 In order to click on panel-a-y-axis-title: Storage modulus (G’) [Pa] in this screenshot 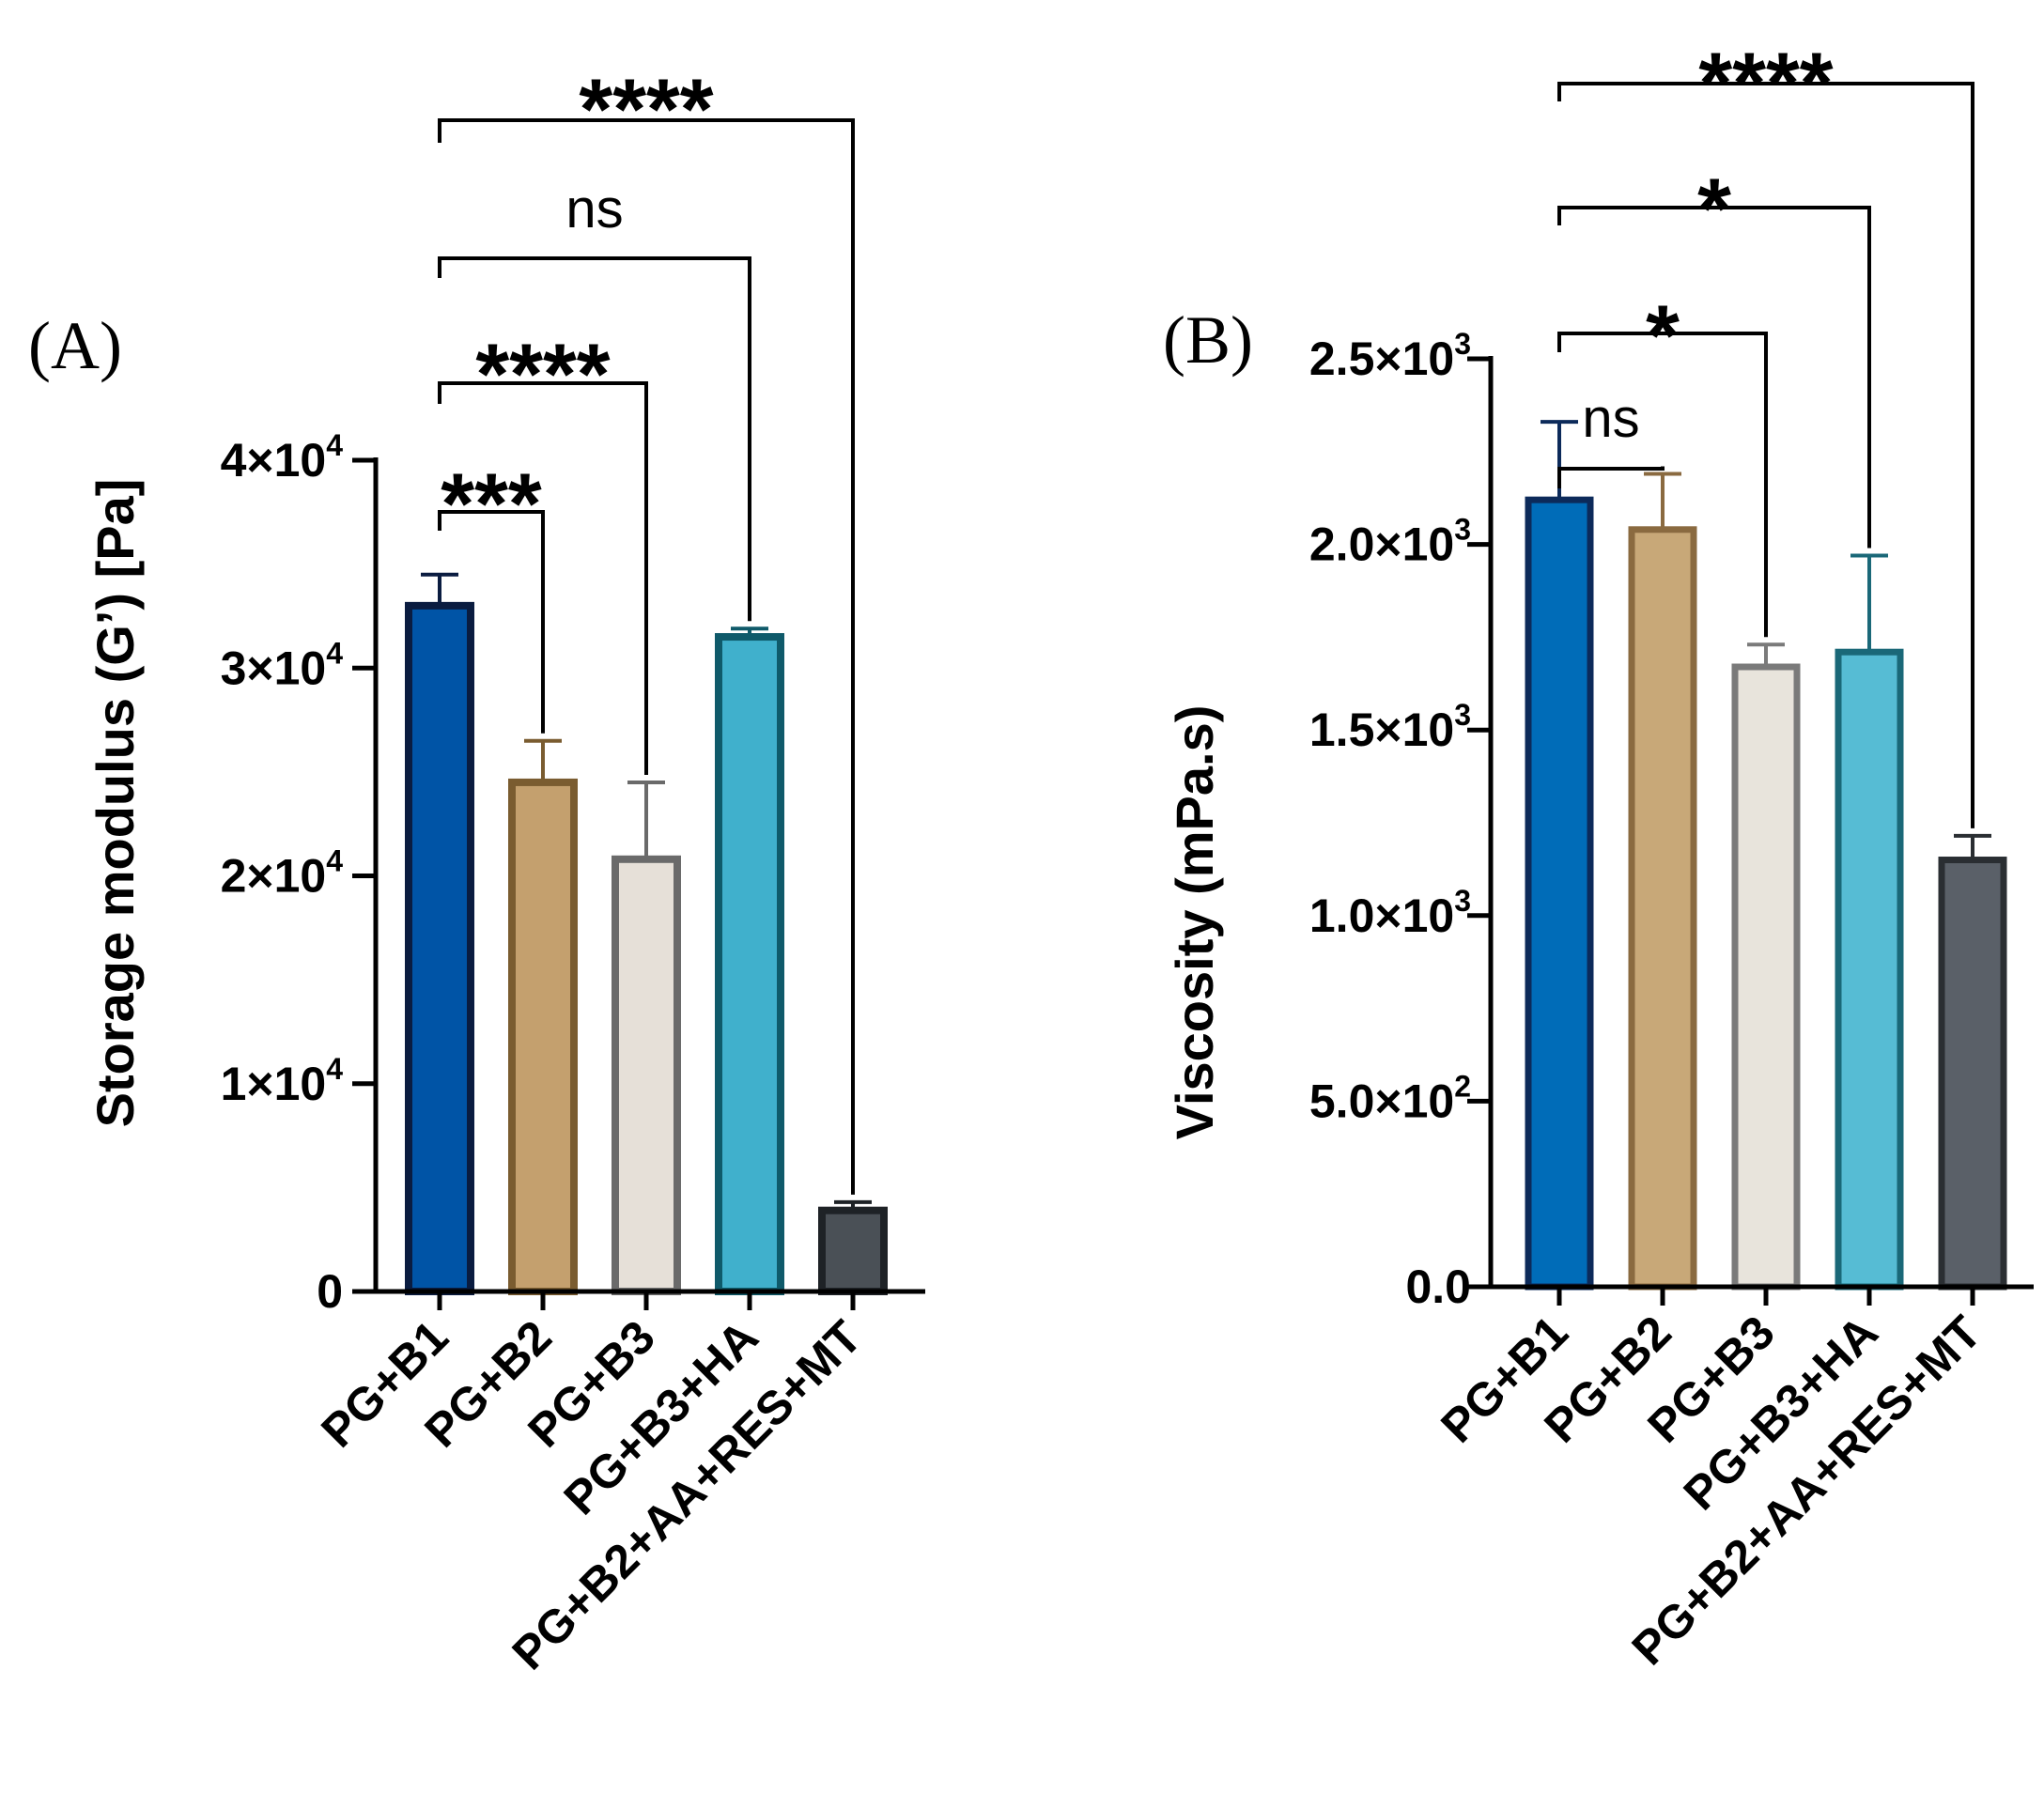, I will do `click(115, 803)`.